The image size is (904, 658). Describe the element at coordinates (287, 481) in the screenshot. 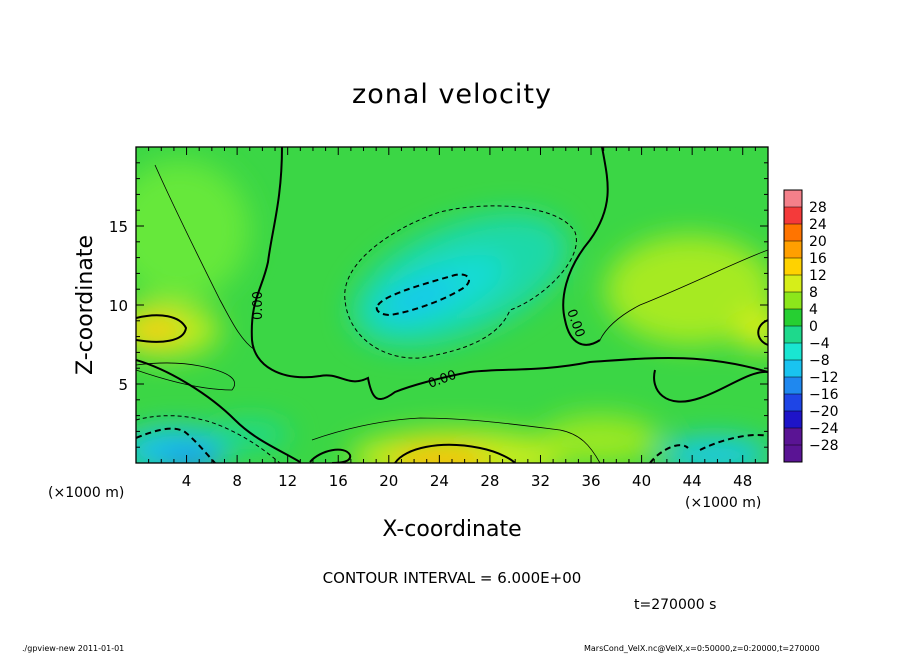

I see `x-tick-label: 12` at that location.